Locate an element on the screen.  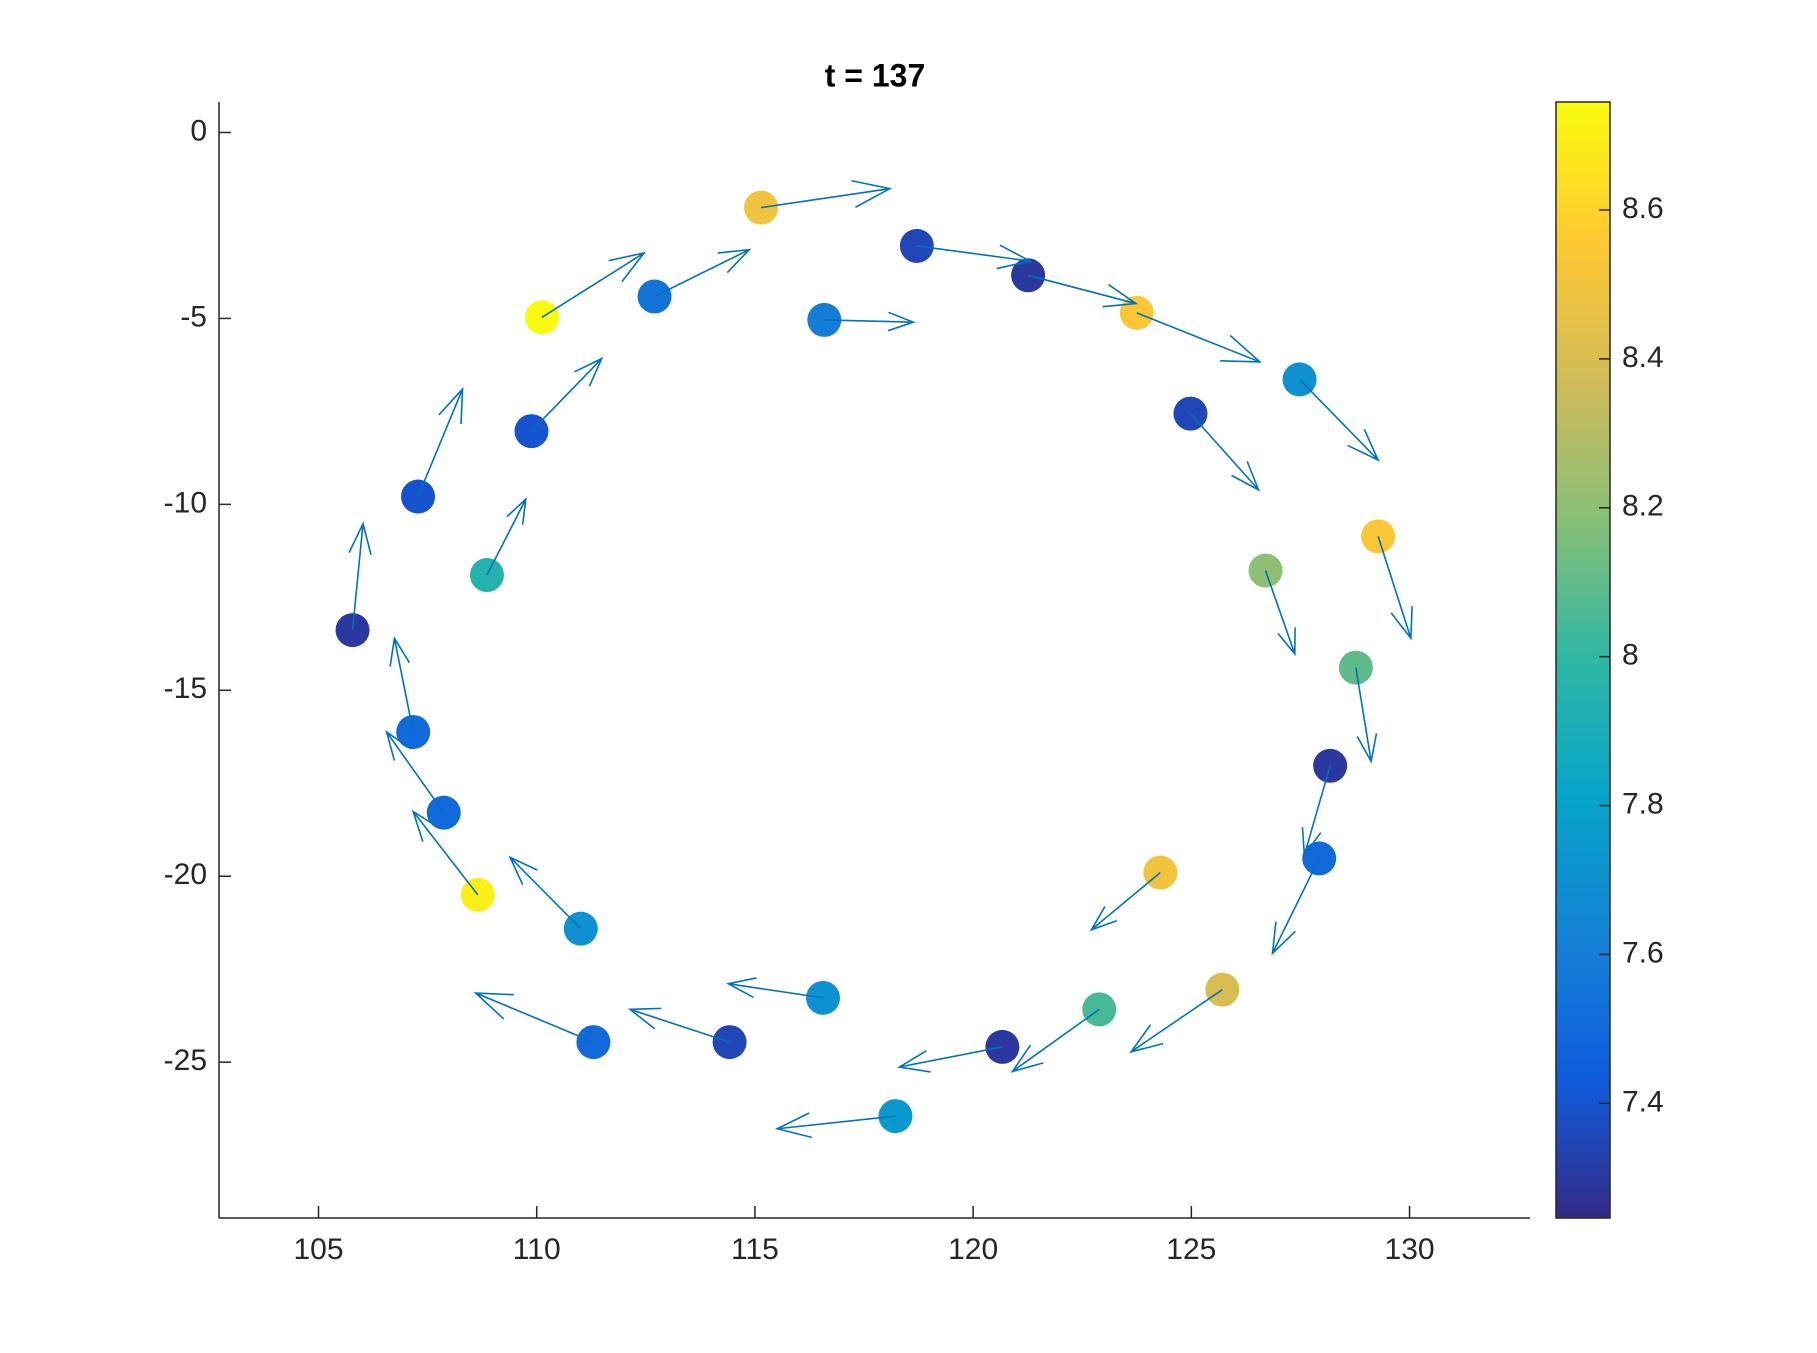
y-tick-label: 0 is located at coordinates (198, 130).